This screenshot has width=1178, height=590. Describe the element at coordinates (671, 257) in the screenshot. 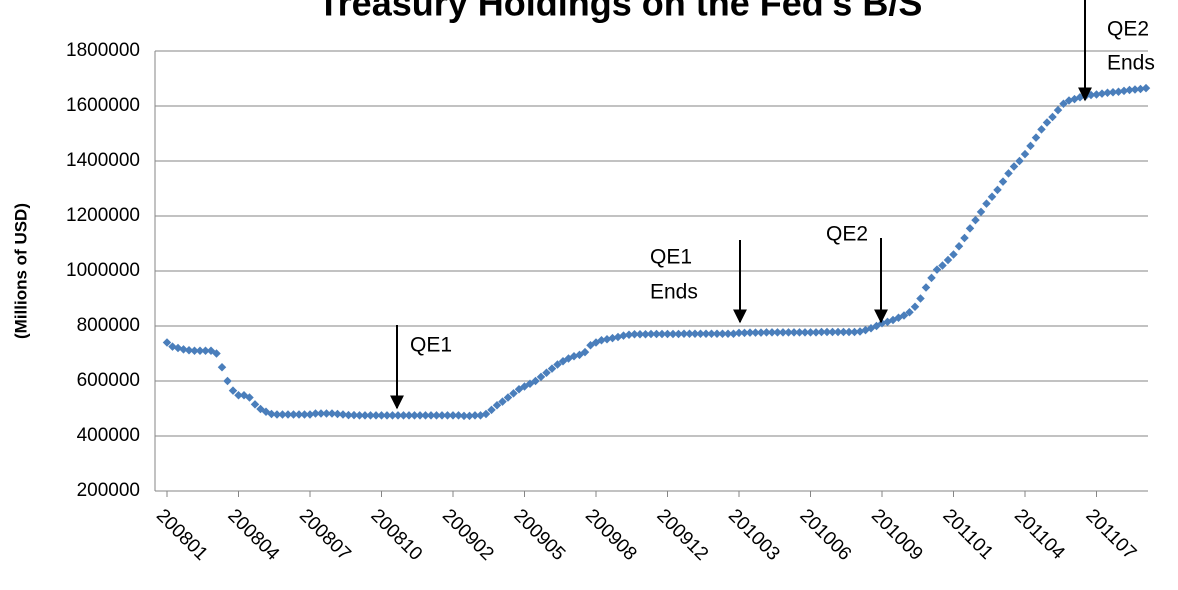

I see `annotation: QE1` at that location.